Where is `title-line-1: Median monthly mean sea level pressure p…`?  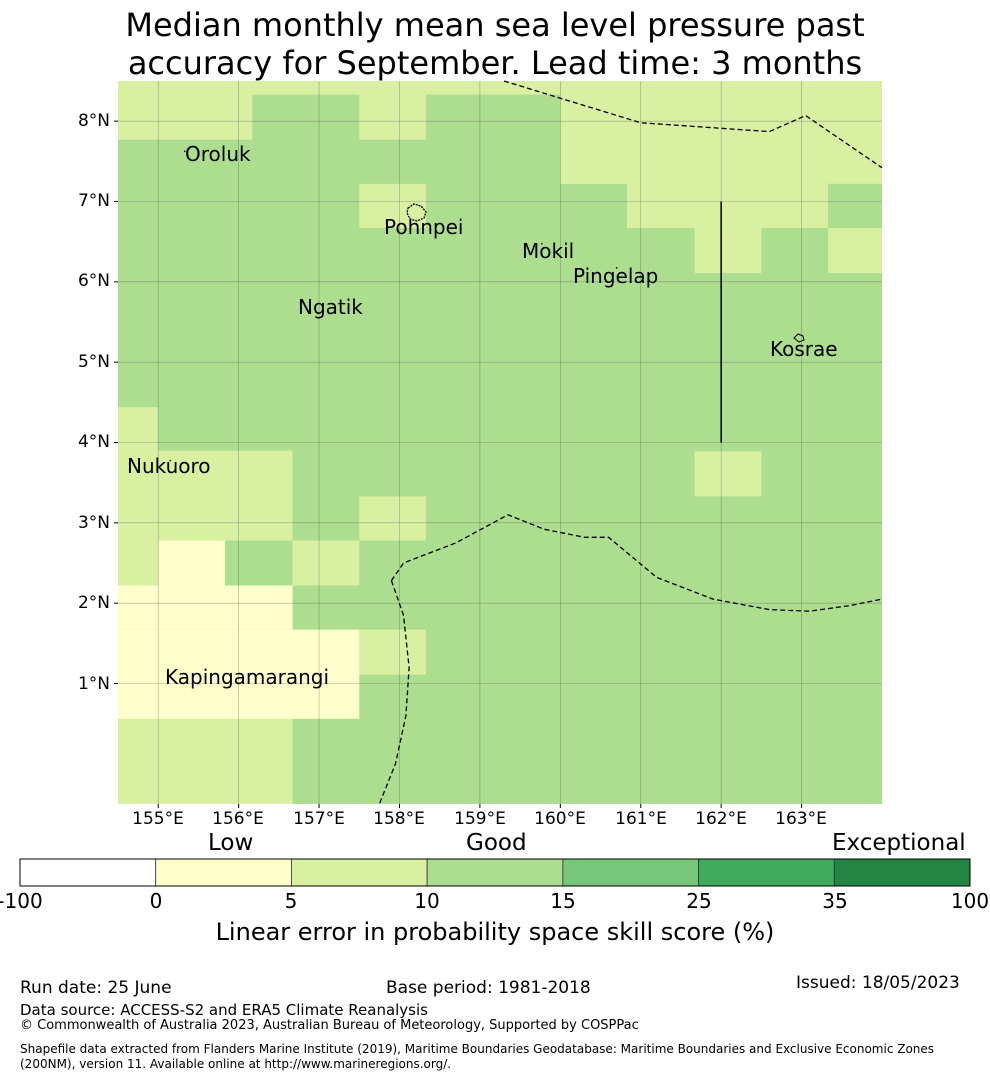
title-line-1: Median monthly mean sea level pressure p… is located at coordinates (495, 25).